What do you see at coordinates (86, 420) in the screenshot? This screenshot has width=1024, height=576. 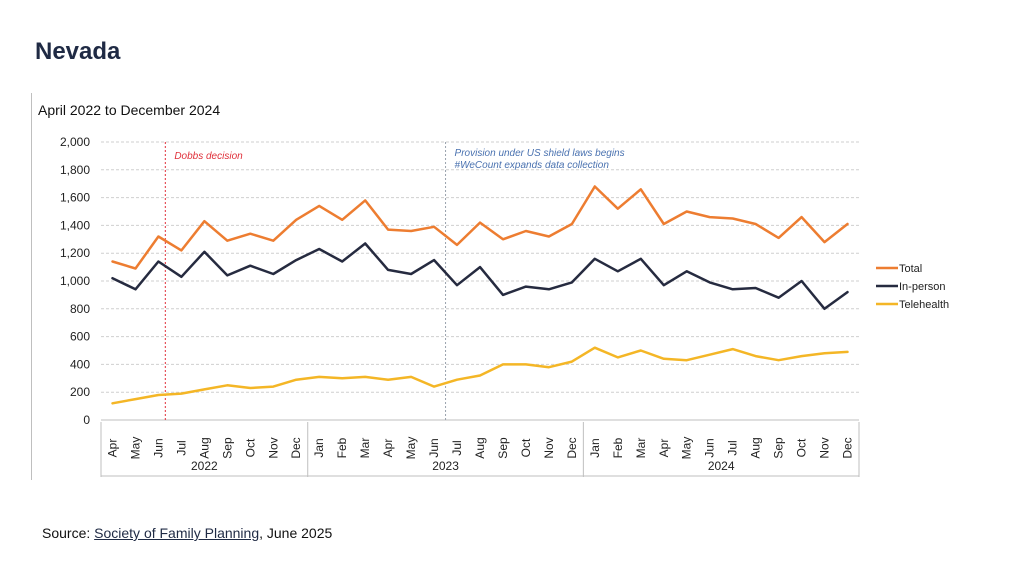 I see `y-tick-label: 0` at bounding box center [86, 420].